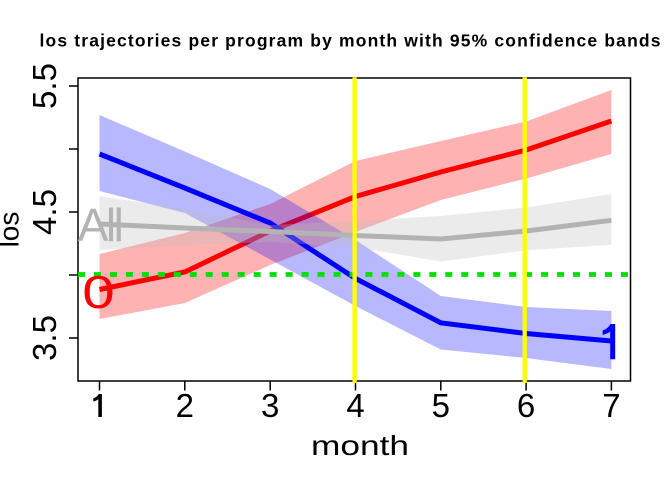 Image resolution: width=672 pixels, height=480 pixels. Describe the element at coordinates (185, 405) in the screenshot. I see `svg-text: 2` at that location.